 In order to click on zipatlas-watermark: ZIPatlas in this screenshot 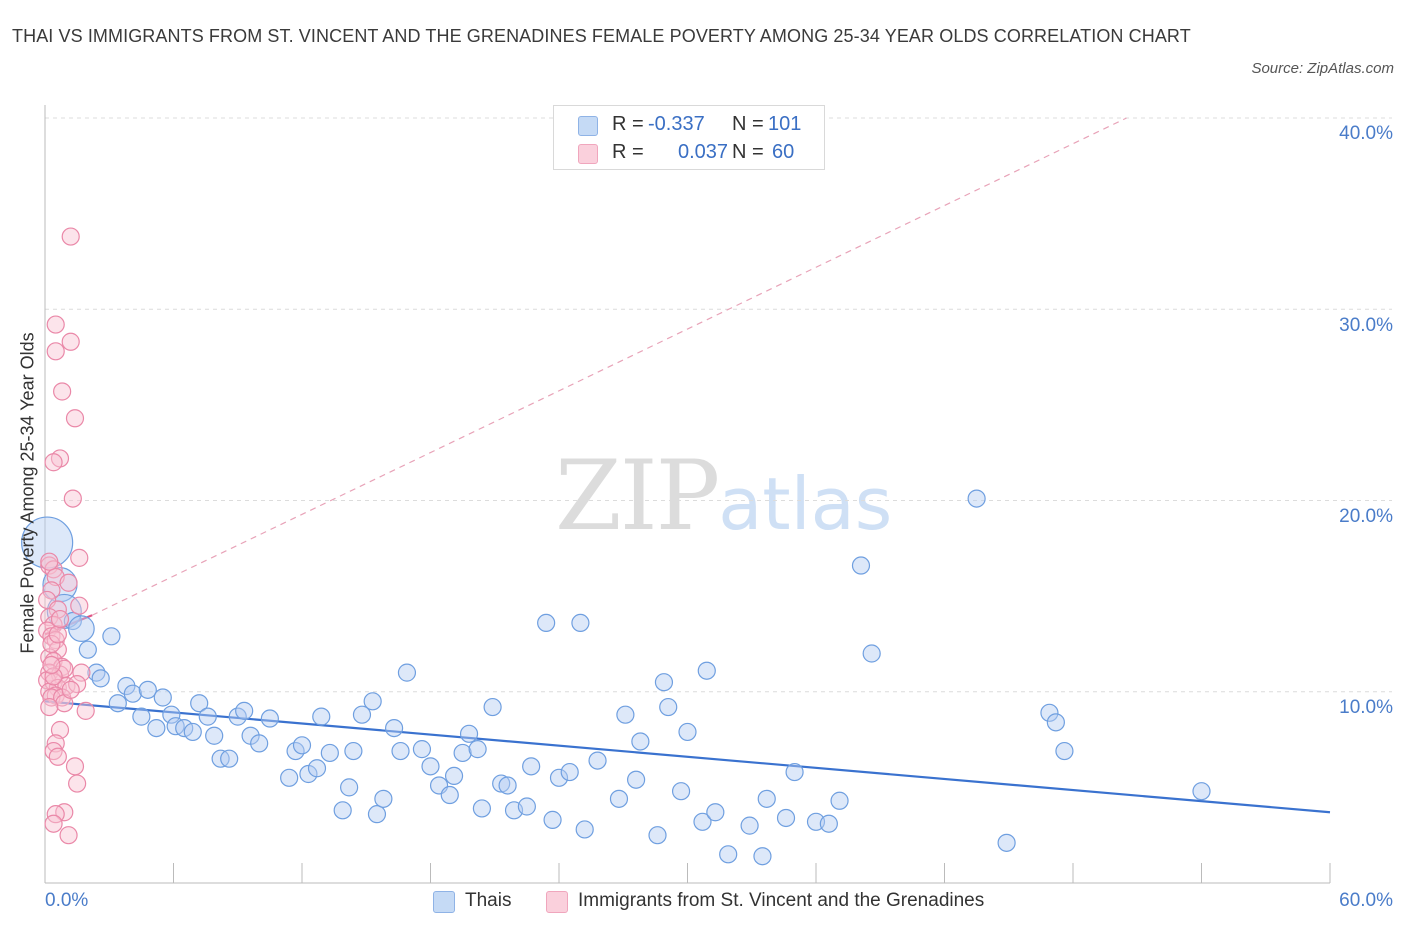, I will do `click(723, 496)`.